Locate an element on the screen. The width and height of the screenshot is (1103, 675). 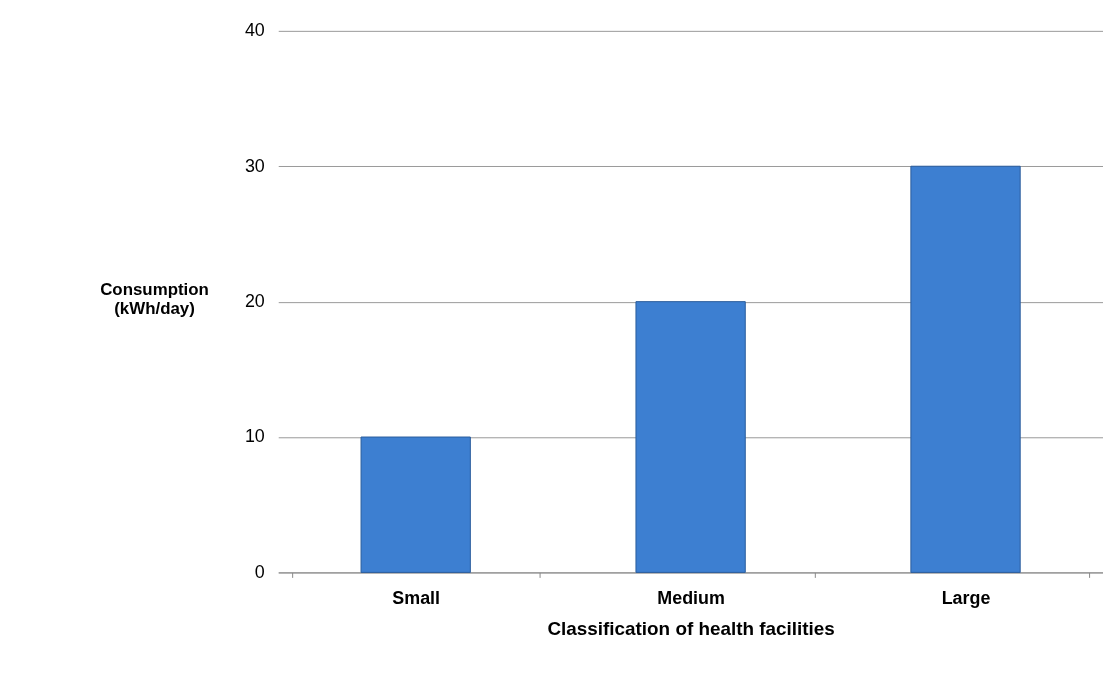
y-tick-label: 0 is located at coordinates (259, 571).